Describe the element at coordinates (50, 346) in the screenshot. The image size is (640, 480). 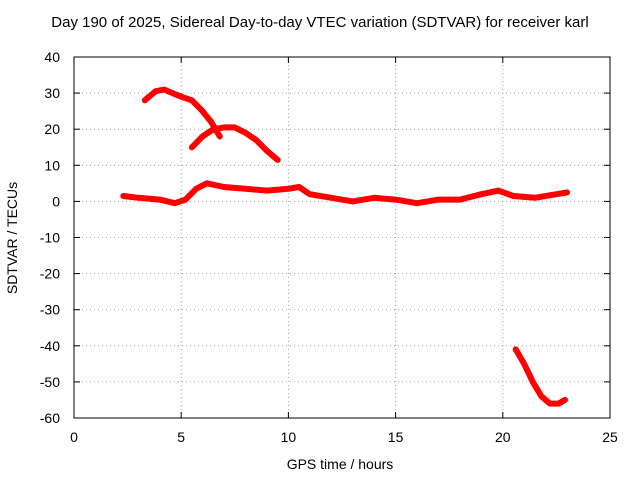
I see `y-tick-label: -40` at that location.